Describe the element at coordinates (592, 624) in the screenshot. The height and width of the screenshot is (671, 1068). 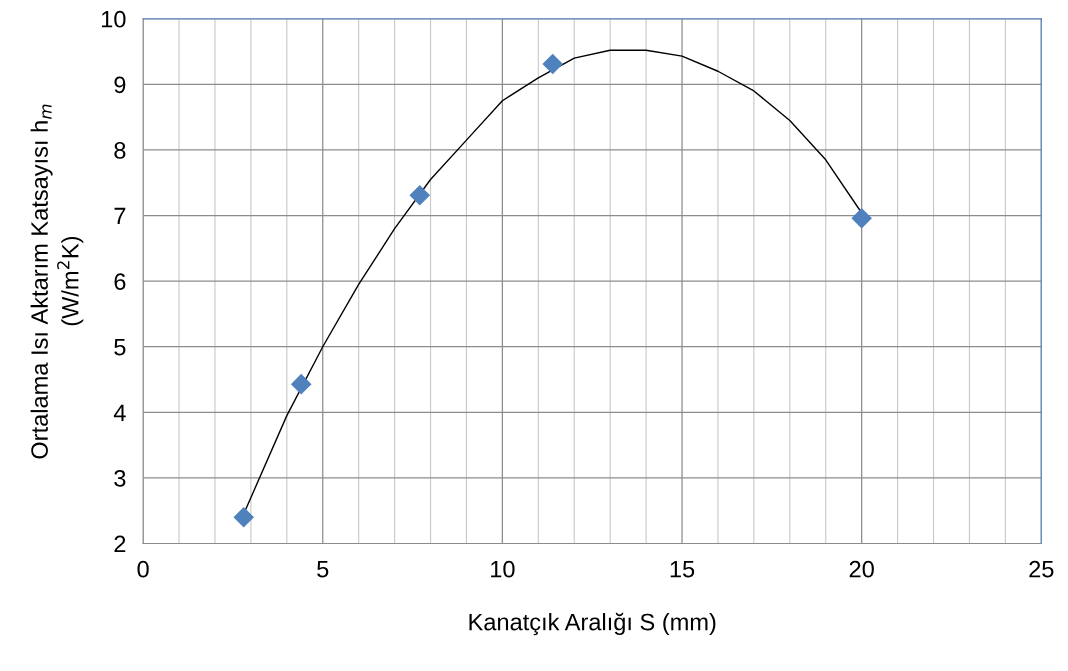
I see `x-axis-title: Kanatçık Aralığı S (mm)` at that location.